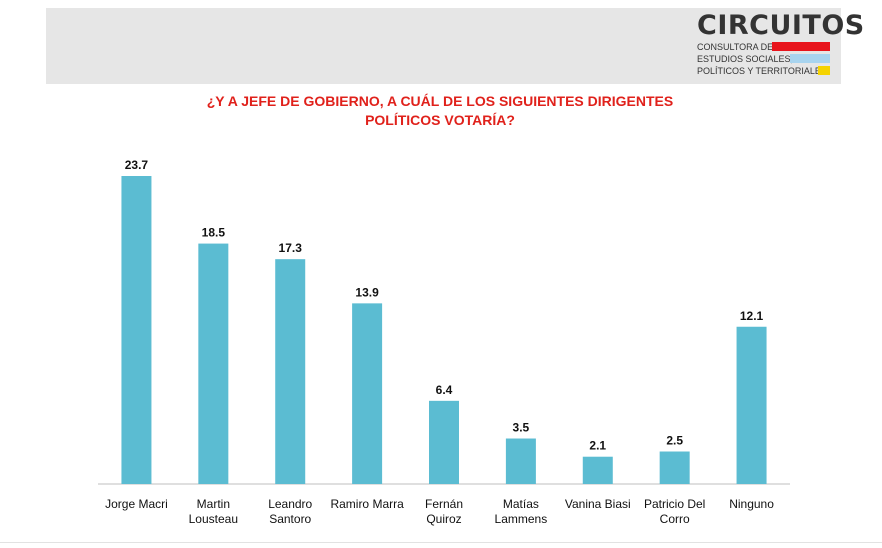 This screenshot has height=548, width=882. What do you see at coordinates (674, 504) in the screenshot?
I see `x-tick-label: Patricio Del` at bounding box center [674, 504].